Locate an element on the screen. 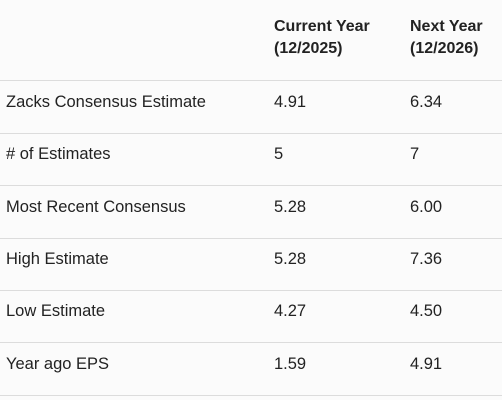  row-label: # of Estimates is located at coordinates (58, 154).